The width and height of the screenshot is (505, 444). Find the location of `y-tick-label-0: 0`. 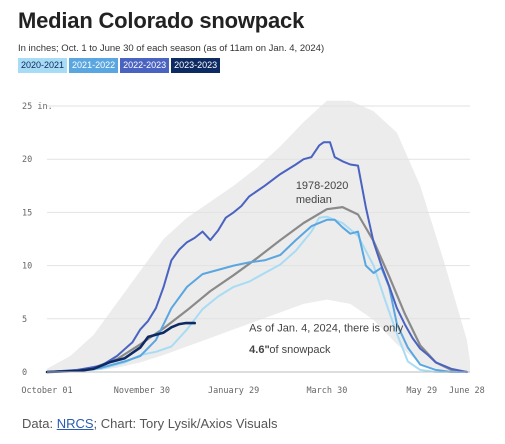

y-tick-label-0: 0 is located at coordinates (24, 373).